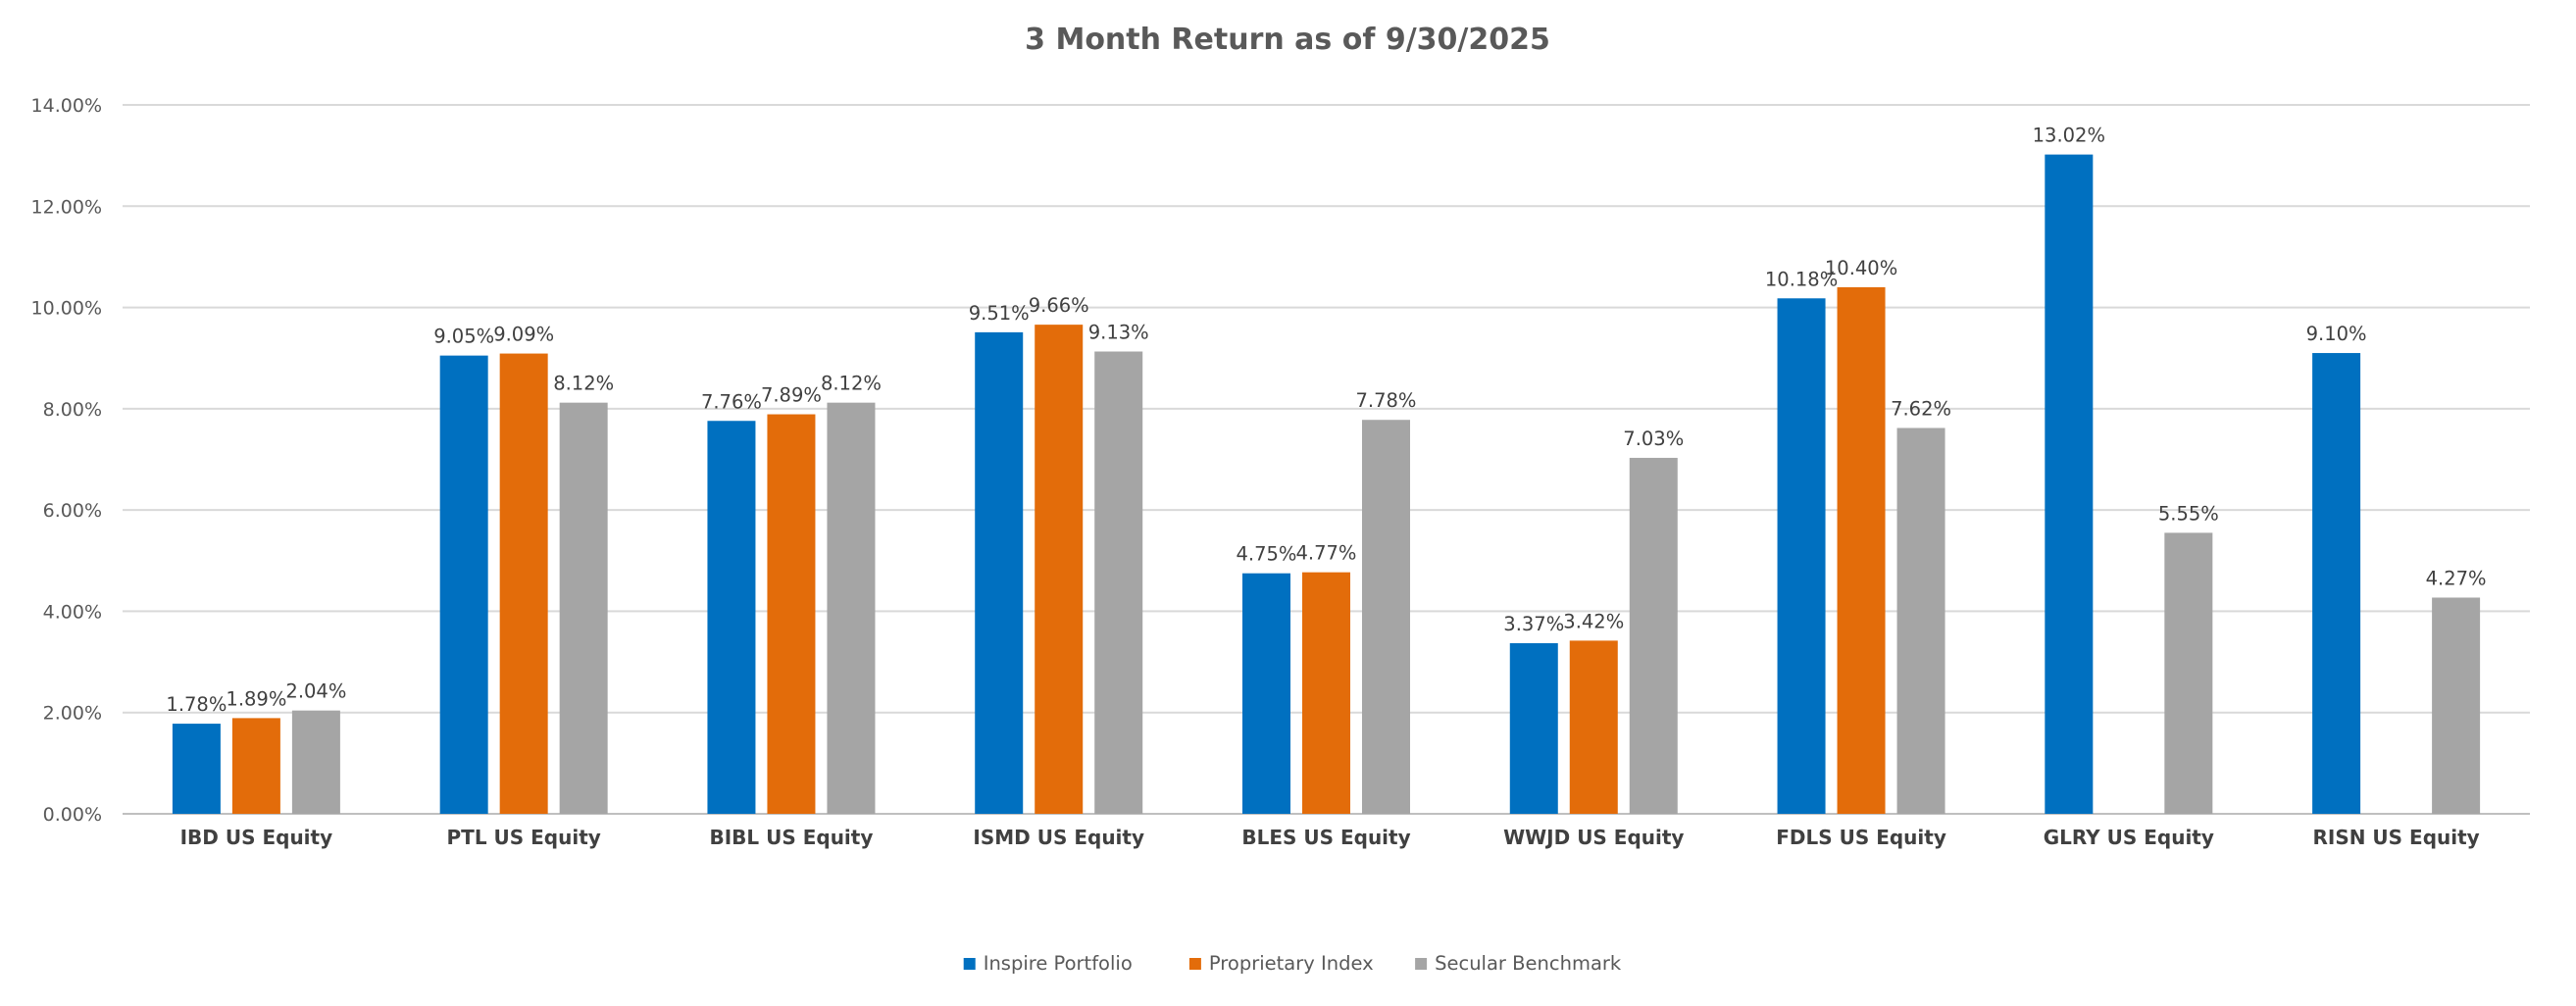 This screenshot has width=2576, height=1006. What do you see at coordinates (2336, 334) in the screenshot?
I see `data-label: 9.10%` at bounding box center [2336, 334].